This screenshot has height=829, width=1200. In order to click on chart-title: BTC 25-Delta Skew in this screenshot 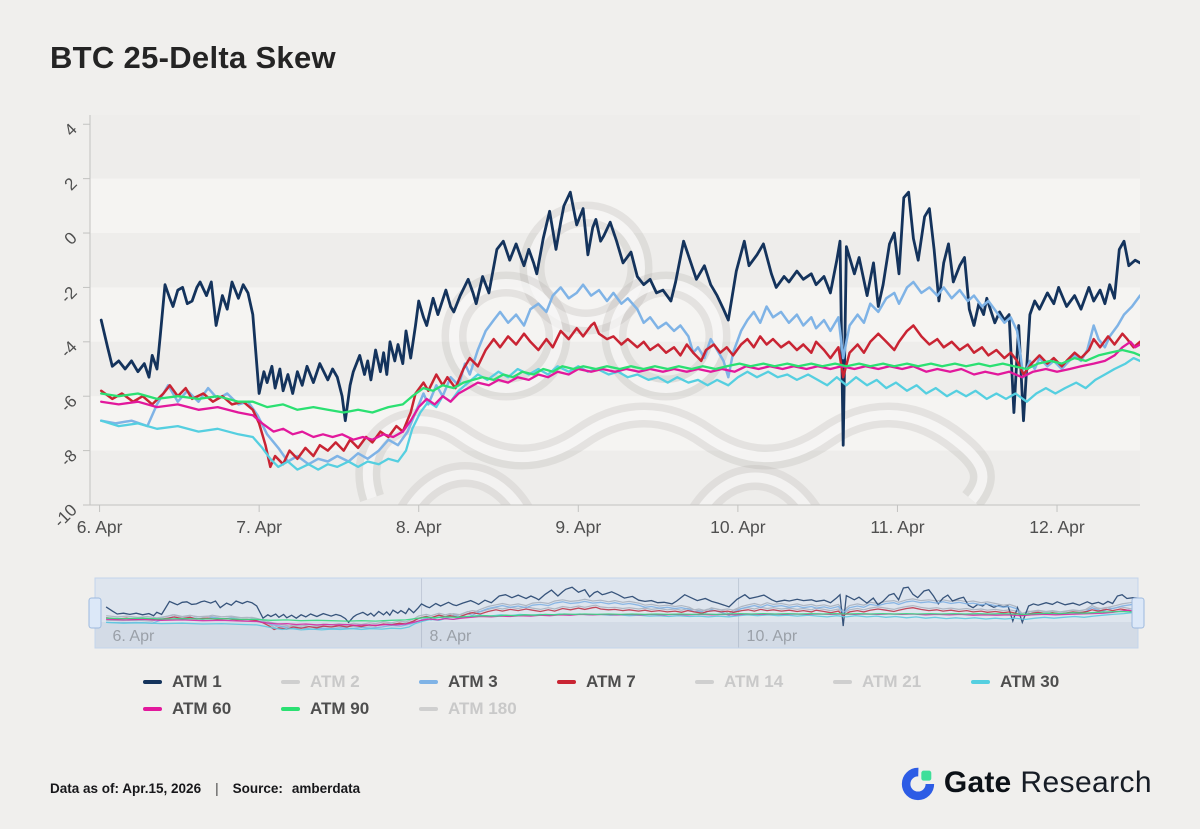, I will do `click(193, 57)`.